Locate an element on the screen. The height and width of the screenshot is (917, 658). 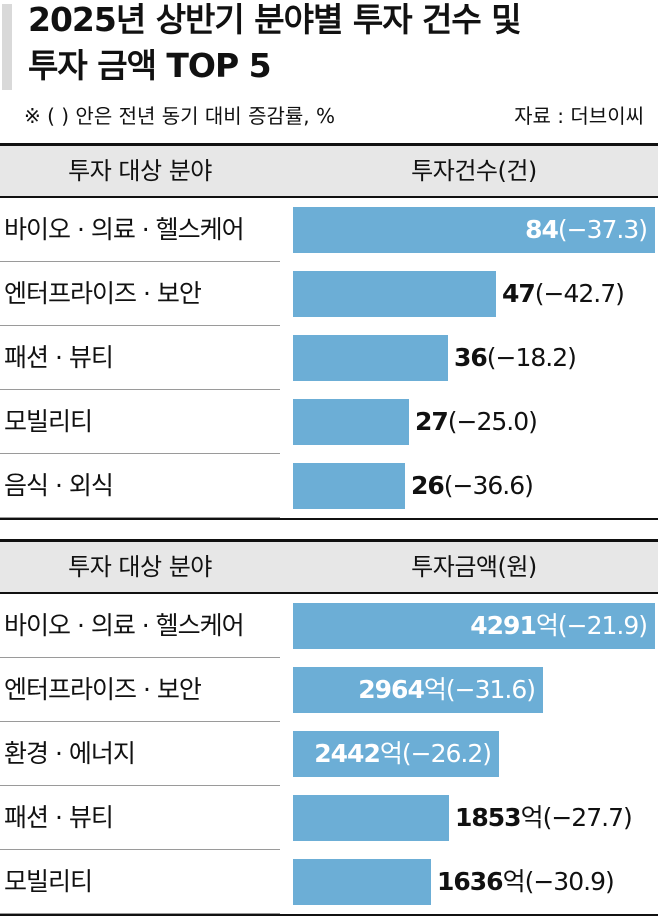
count-header-category: 투자 대상 분야 is located at coordinates (140, 171).